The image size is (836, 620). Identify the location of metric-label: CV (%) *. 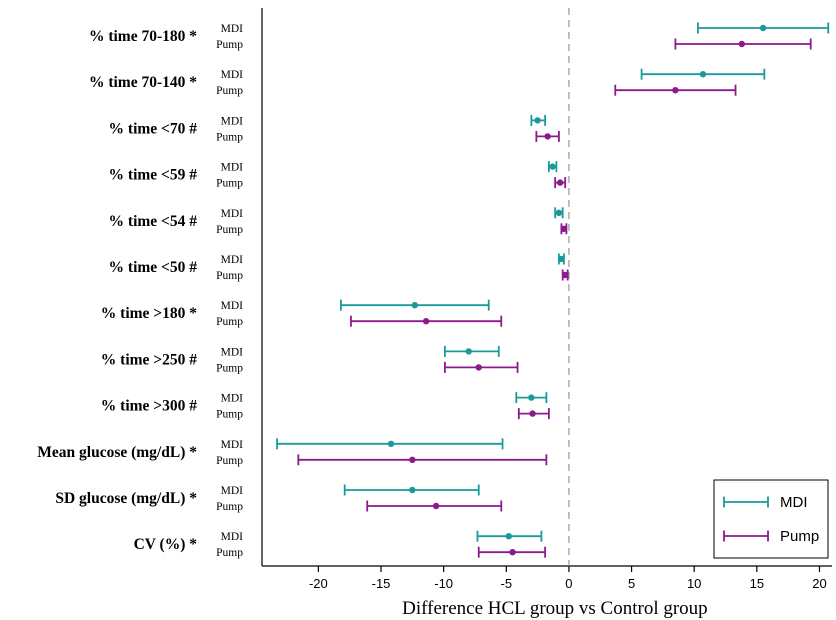
(166, 544).